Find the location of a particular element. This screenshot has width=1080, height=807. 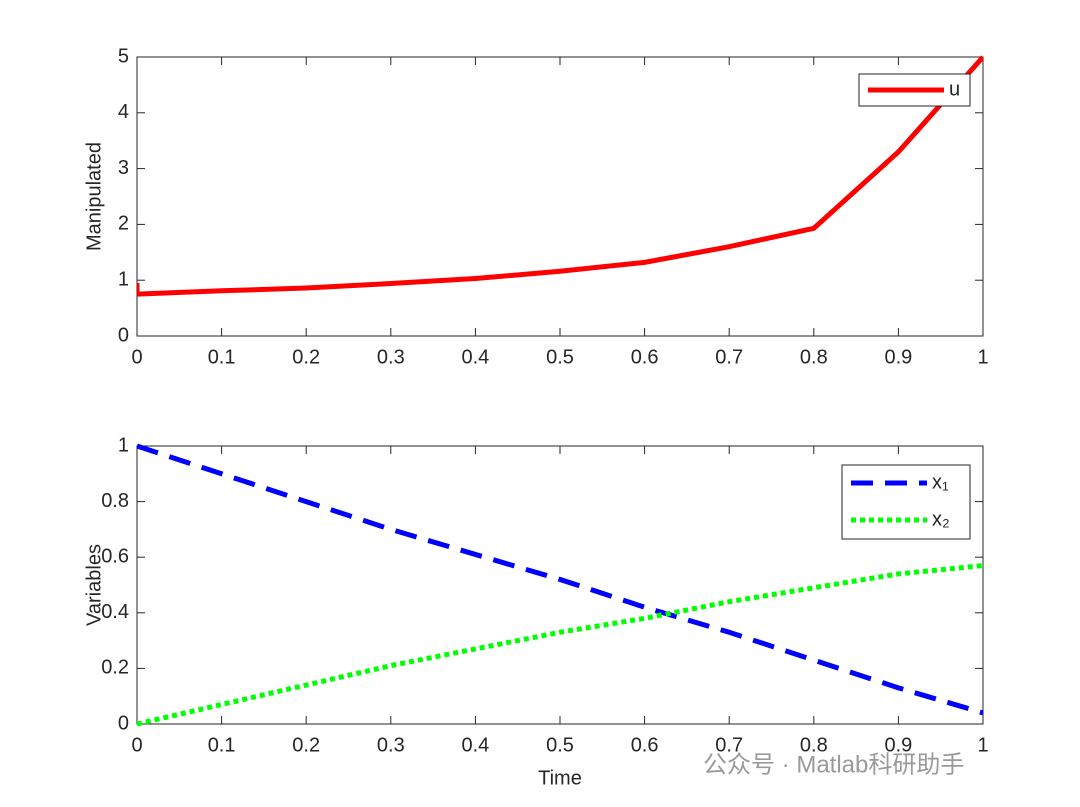

y-tick-label: 0.6 is located at coordinates (115, 556).